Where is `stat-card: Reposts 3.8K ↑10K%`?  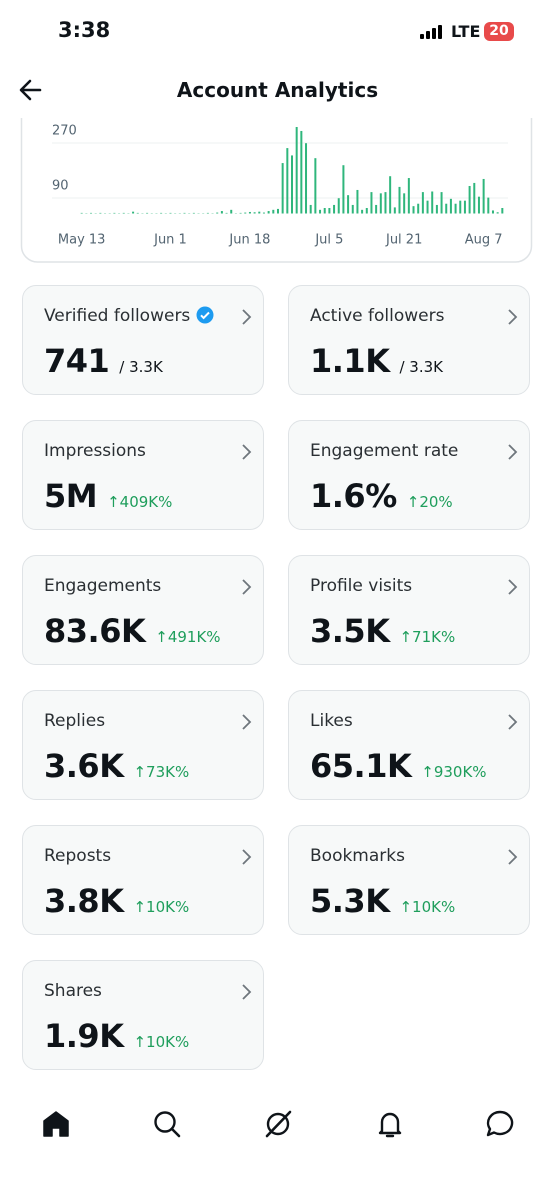 stat-card: Reposts 3.8K ↑10K% is located at coordinates (143, 880).